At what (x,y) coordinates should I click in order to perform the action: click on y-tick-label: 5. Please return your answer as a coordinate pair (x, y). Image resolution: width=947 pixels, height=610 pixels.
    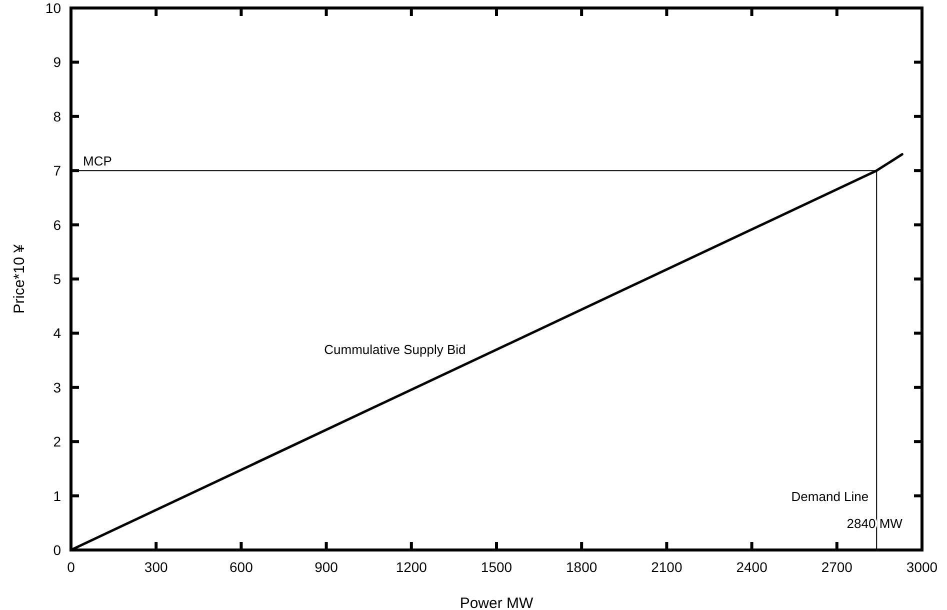
    Looking at the image, I should click on (57, 279).